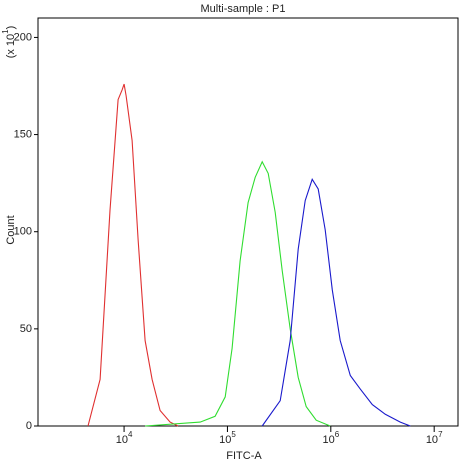 Image resolution: width=466 pixels, height=469 pixels. I want to click on x-tick-label: 10⁵, so click(227, 438).